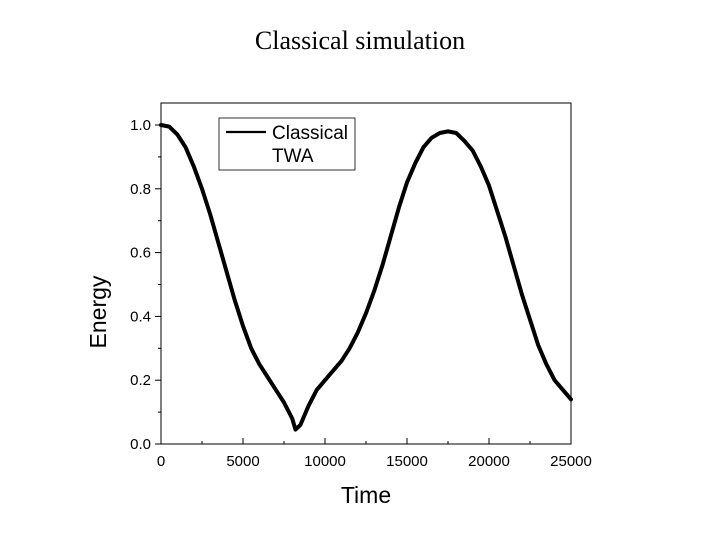 This screenshot has height=540, width=720. I want to click on legend: Classical TWA, so click(287, 144).